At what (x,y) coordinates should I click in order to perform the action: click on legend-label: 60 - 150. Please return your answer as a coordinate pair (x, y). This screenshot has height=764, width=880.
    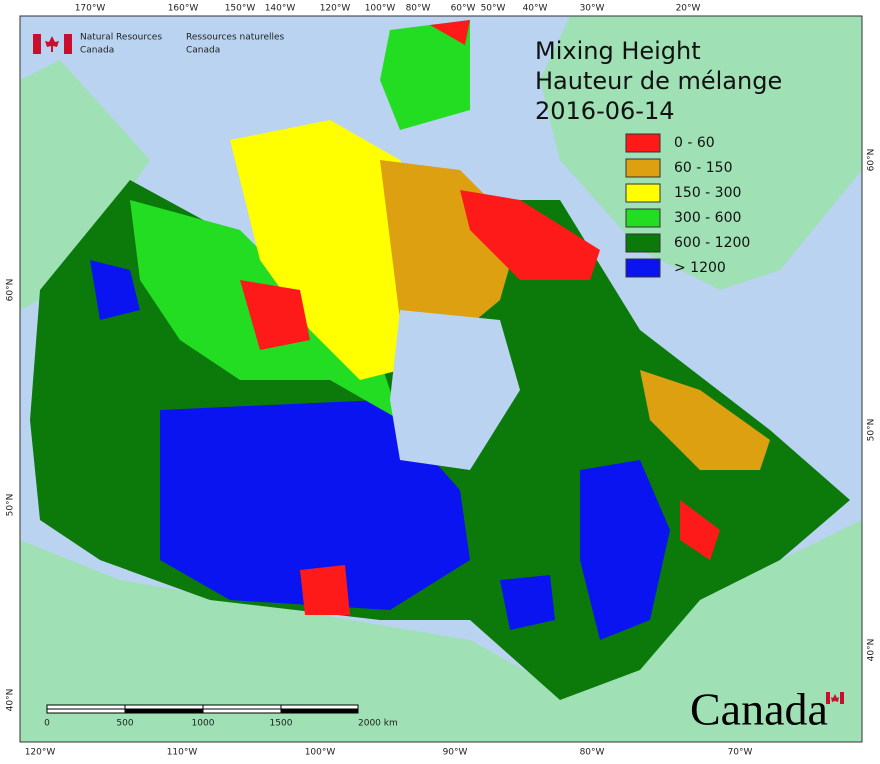
    Looking at the image, I should click on (703, 168).